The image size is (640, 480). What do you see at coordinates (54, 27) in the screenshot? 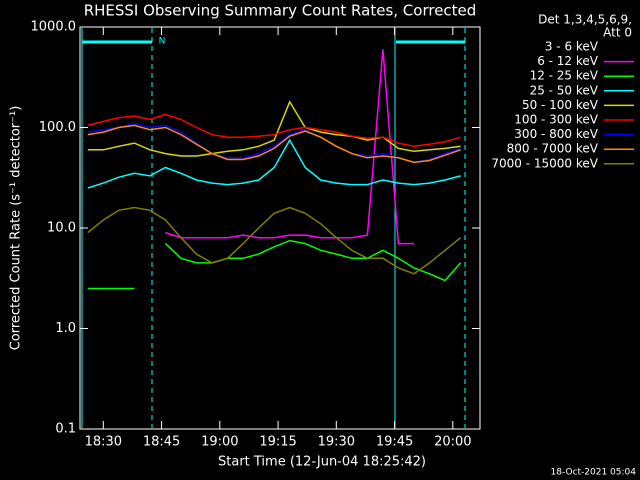
I see `y-tick-label: 1000.0` at bounding box center [54, 27].